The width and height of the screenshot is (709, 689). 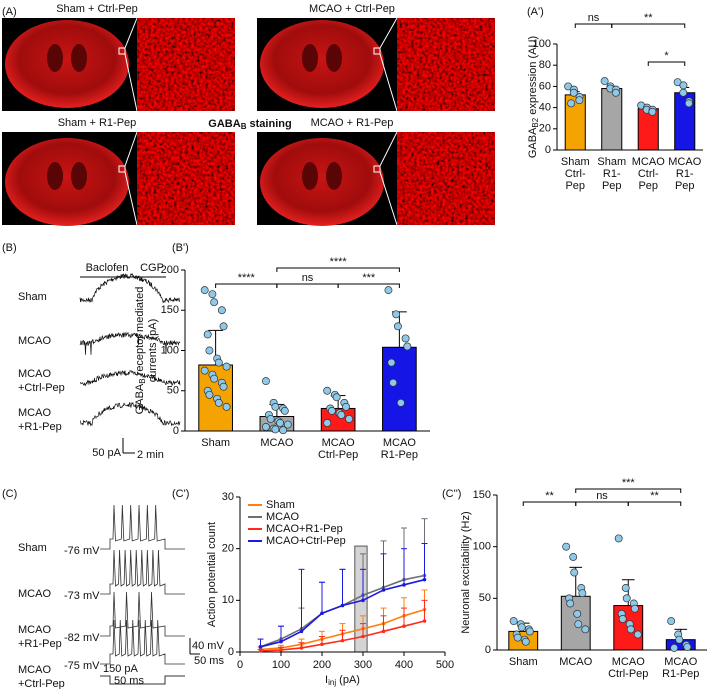 What do you see at coordinates (180, 494) in the screenshot?
I see `panel-label: (C')` at bounding box center [180, 494].